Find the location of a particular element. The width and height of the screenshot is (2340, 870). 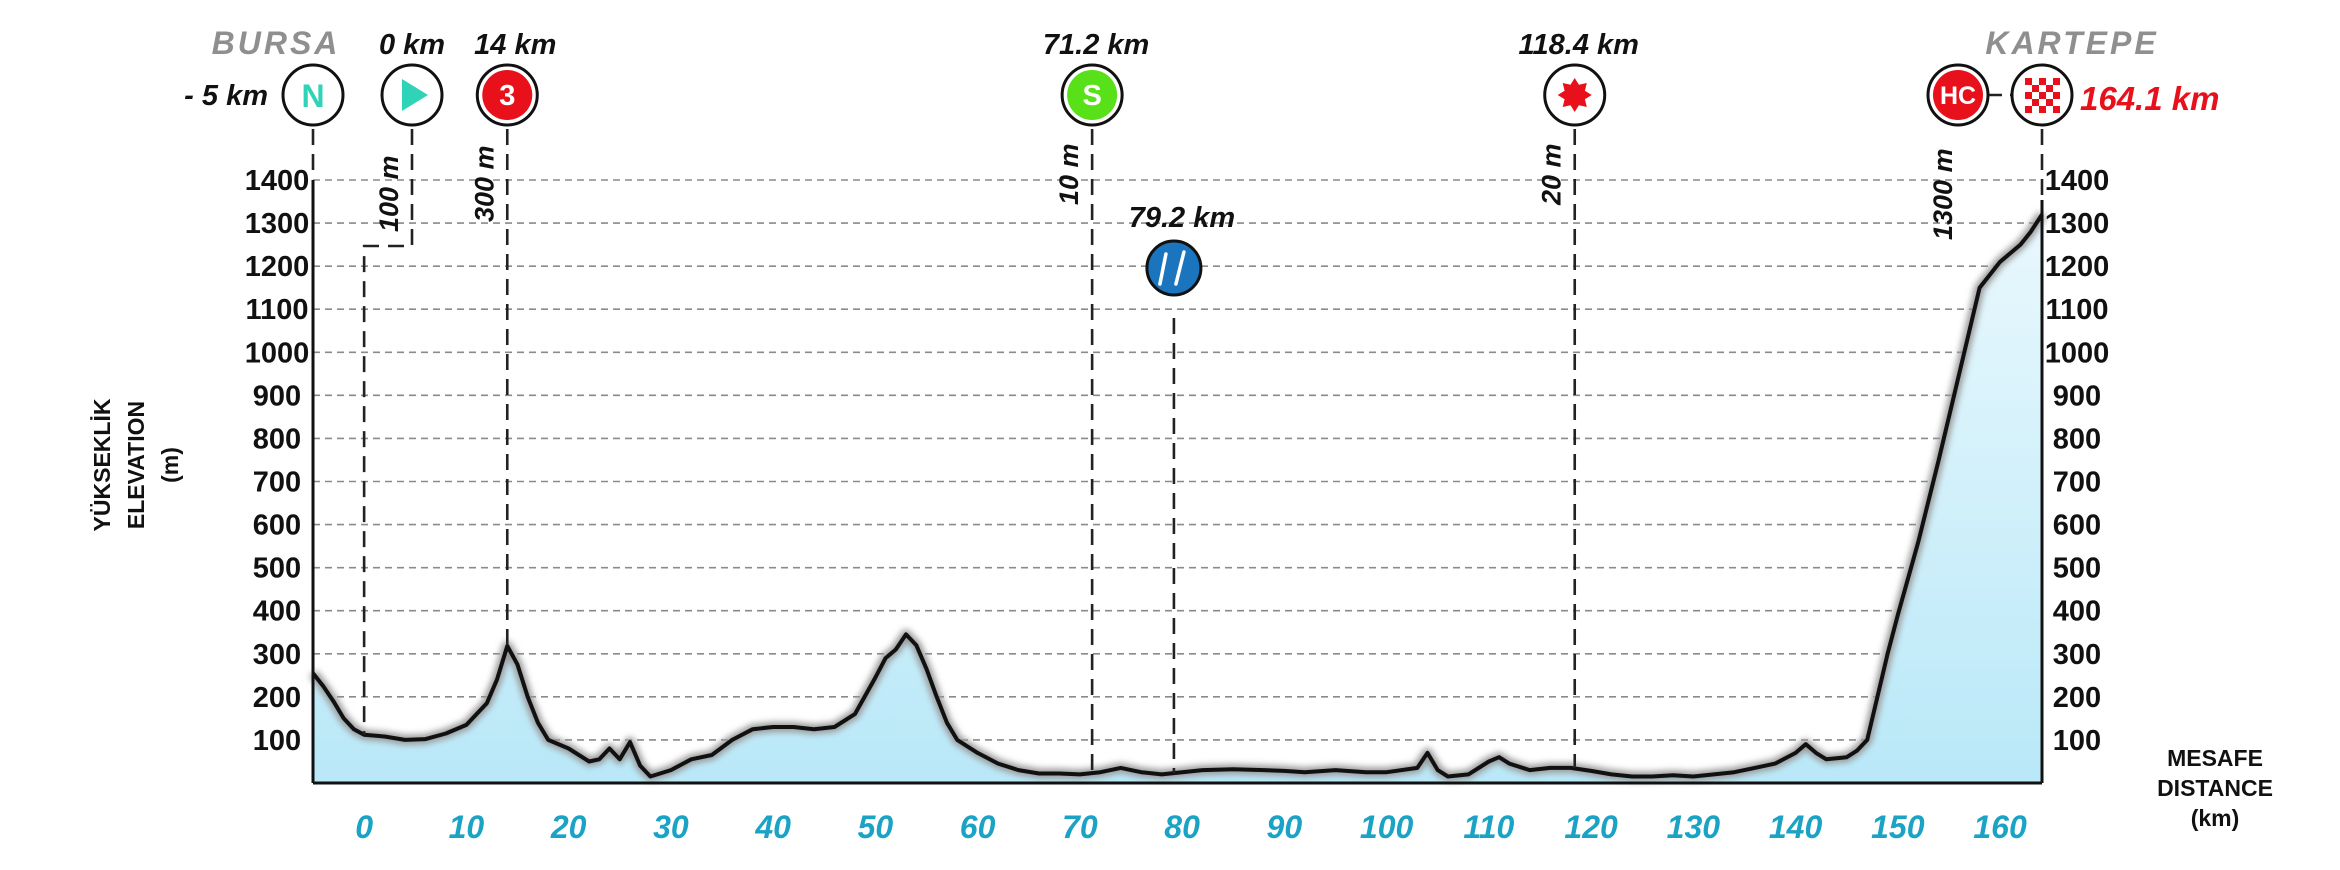

climb-cat-3-marker-disc is located at coordinates (507, 95).